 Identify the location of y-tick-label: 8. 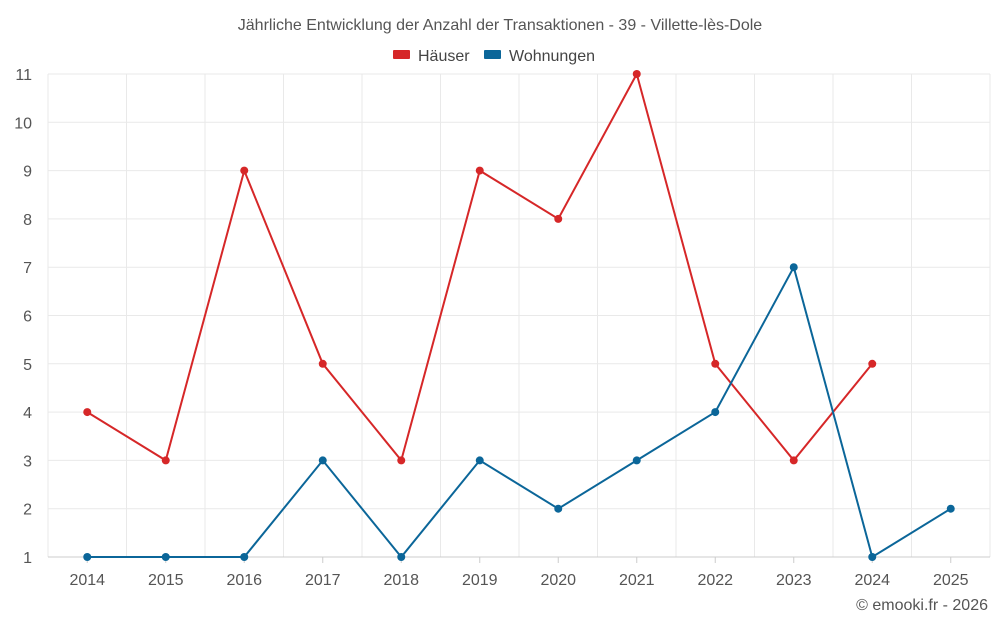
(27, 220).